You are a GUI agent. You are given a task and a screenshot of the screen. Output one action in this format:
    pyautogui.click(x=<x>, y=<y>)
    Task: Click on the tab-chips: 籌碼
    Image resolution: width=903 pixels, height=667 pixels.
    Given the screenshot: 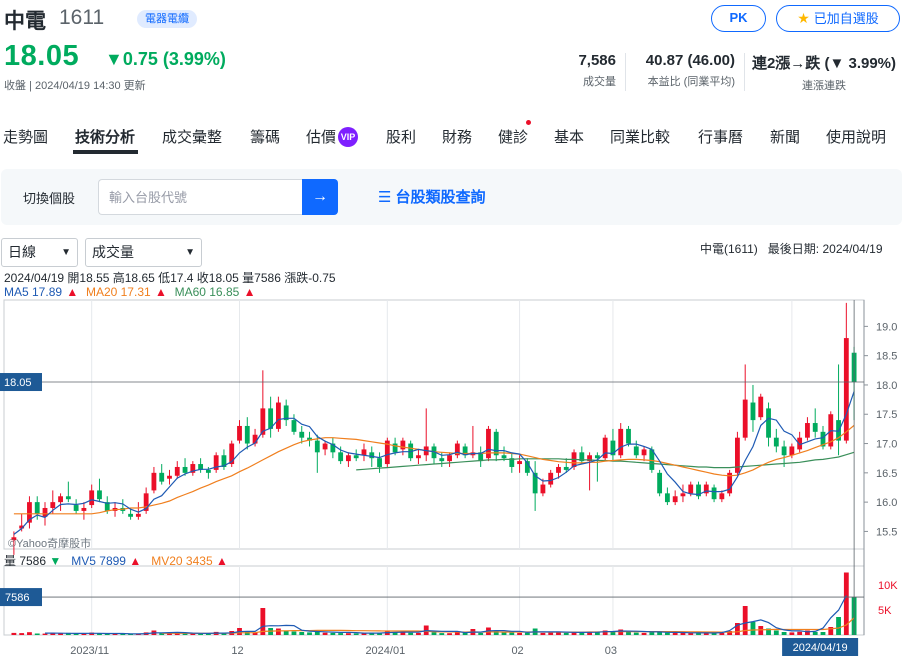 What is the action you would take?
    pyautogui.click(x=265, y=137)
    